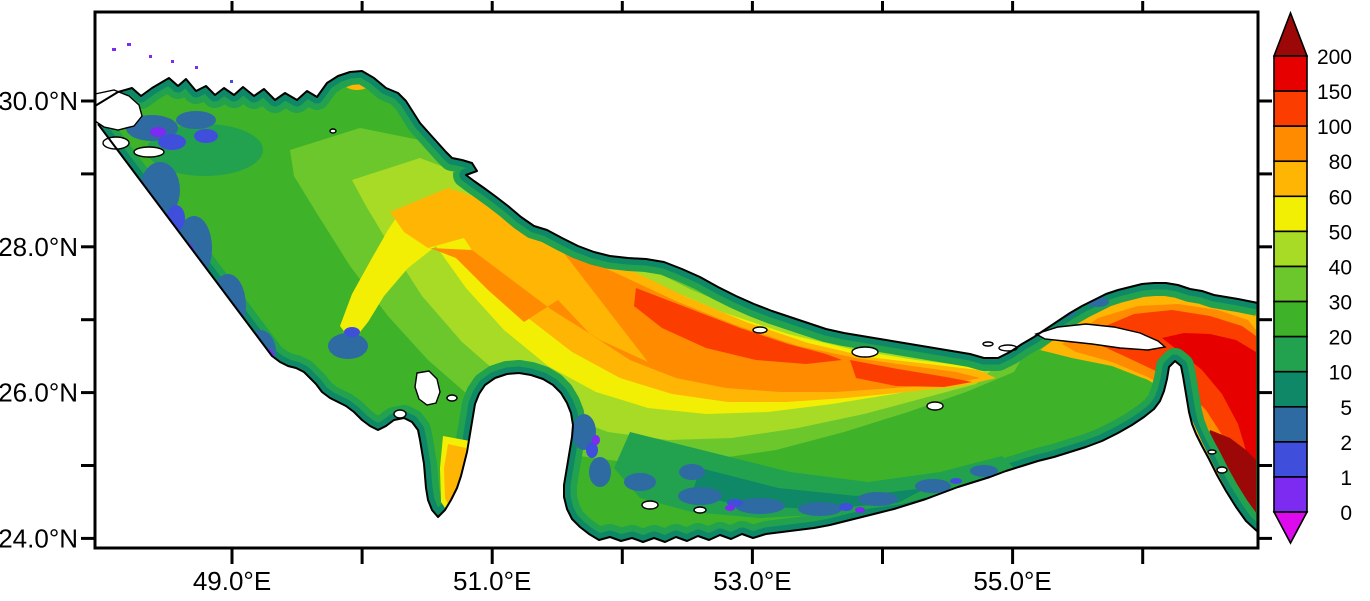  I want to click on colorbar-label: 10, so click(1340, 373).